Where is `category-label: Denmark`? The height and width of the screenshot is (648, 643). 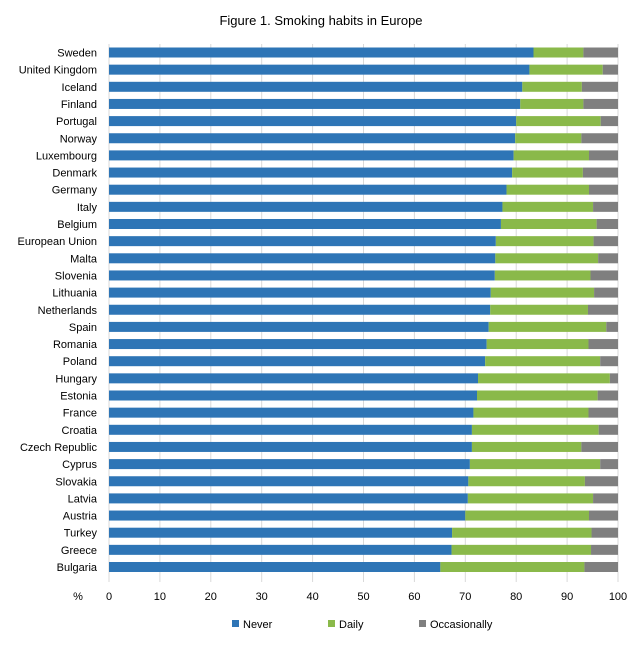 category-label: Denmark is located at coordinates (74, 174).